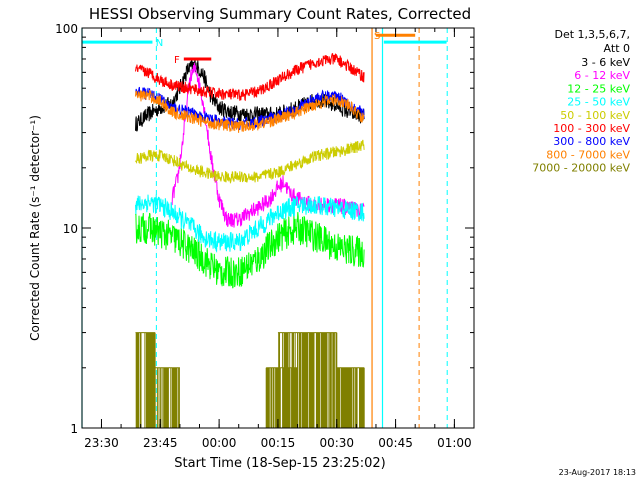 This screenshot has width=640, height=480. Describe the element at coordinates (598, 102) in the screenshot. I see `legend-entry-3: 25 - 50 keV` at that location.